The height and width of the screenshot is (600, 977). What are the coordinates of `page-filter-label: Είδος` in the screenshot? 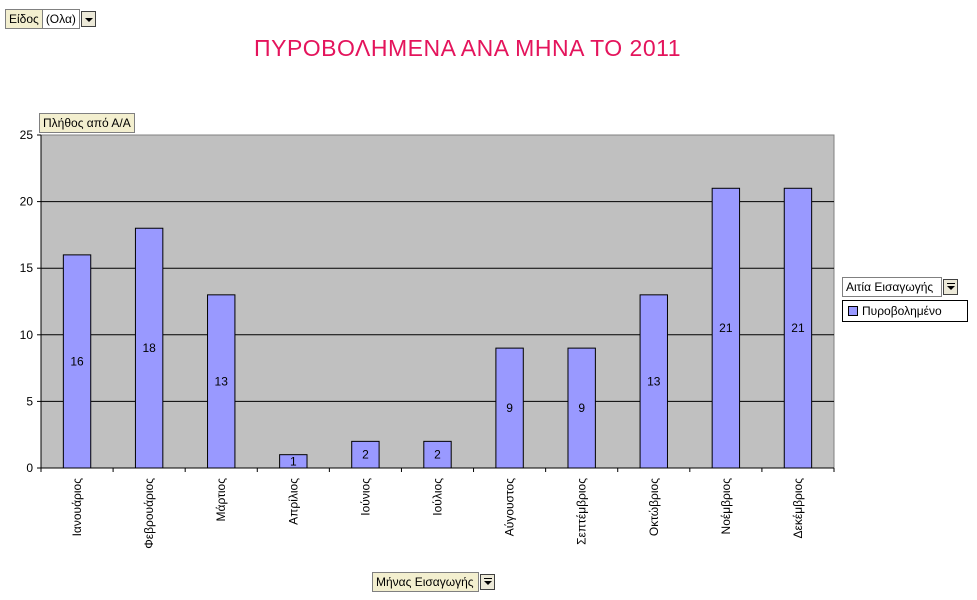 It's located at (24, 19).